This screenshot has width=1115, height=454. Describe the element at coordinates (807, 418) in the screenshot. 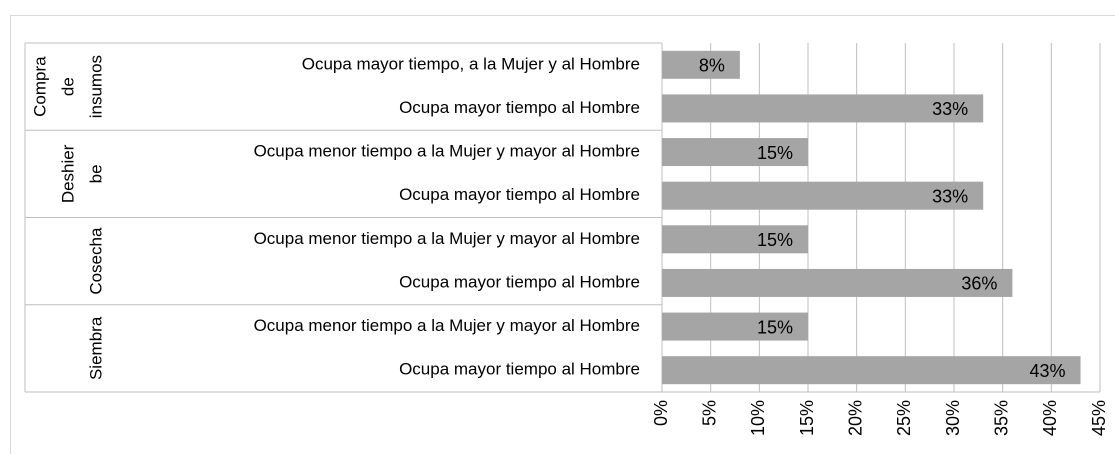

I see `x-tick-label: 15%` at that location.